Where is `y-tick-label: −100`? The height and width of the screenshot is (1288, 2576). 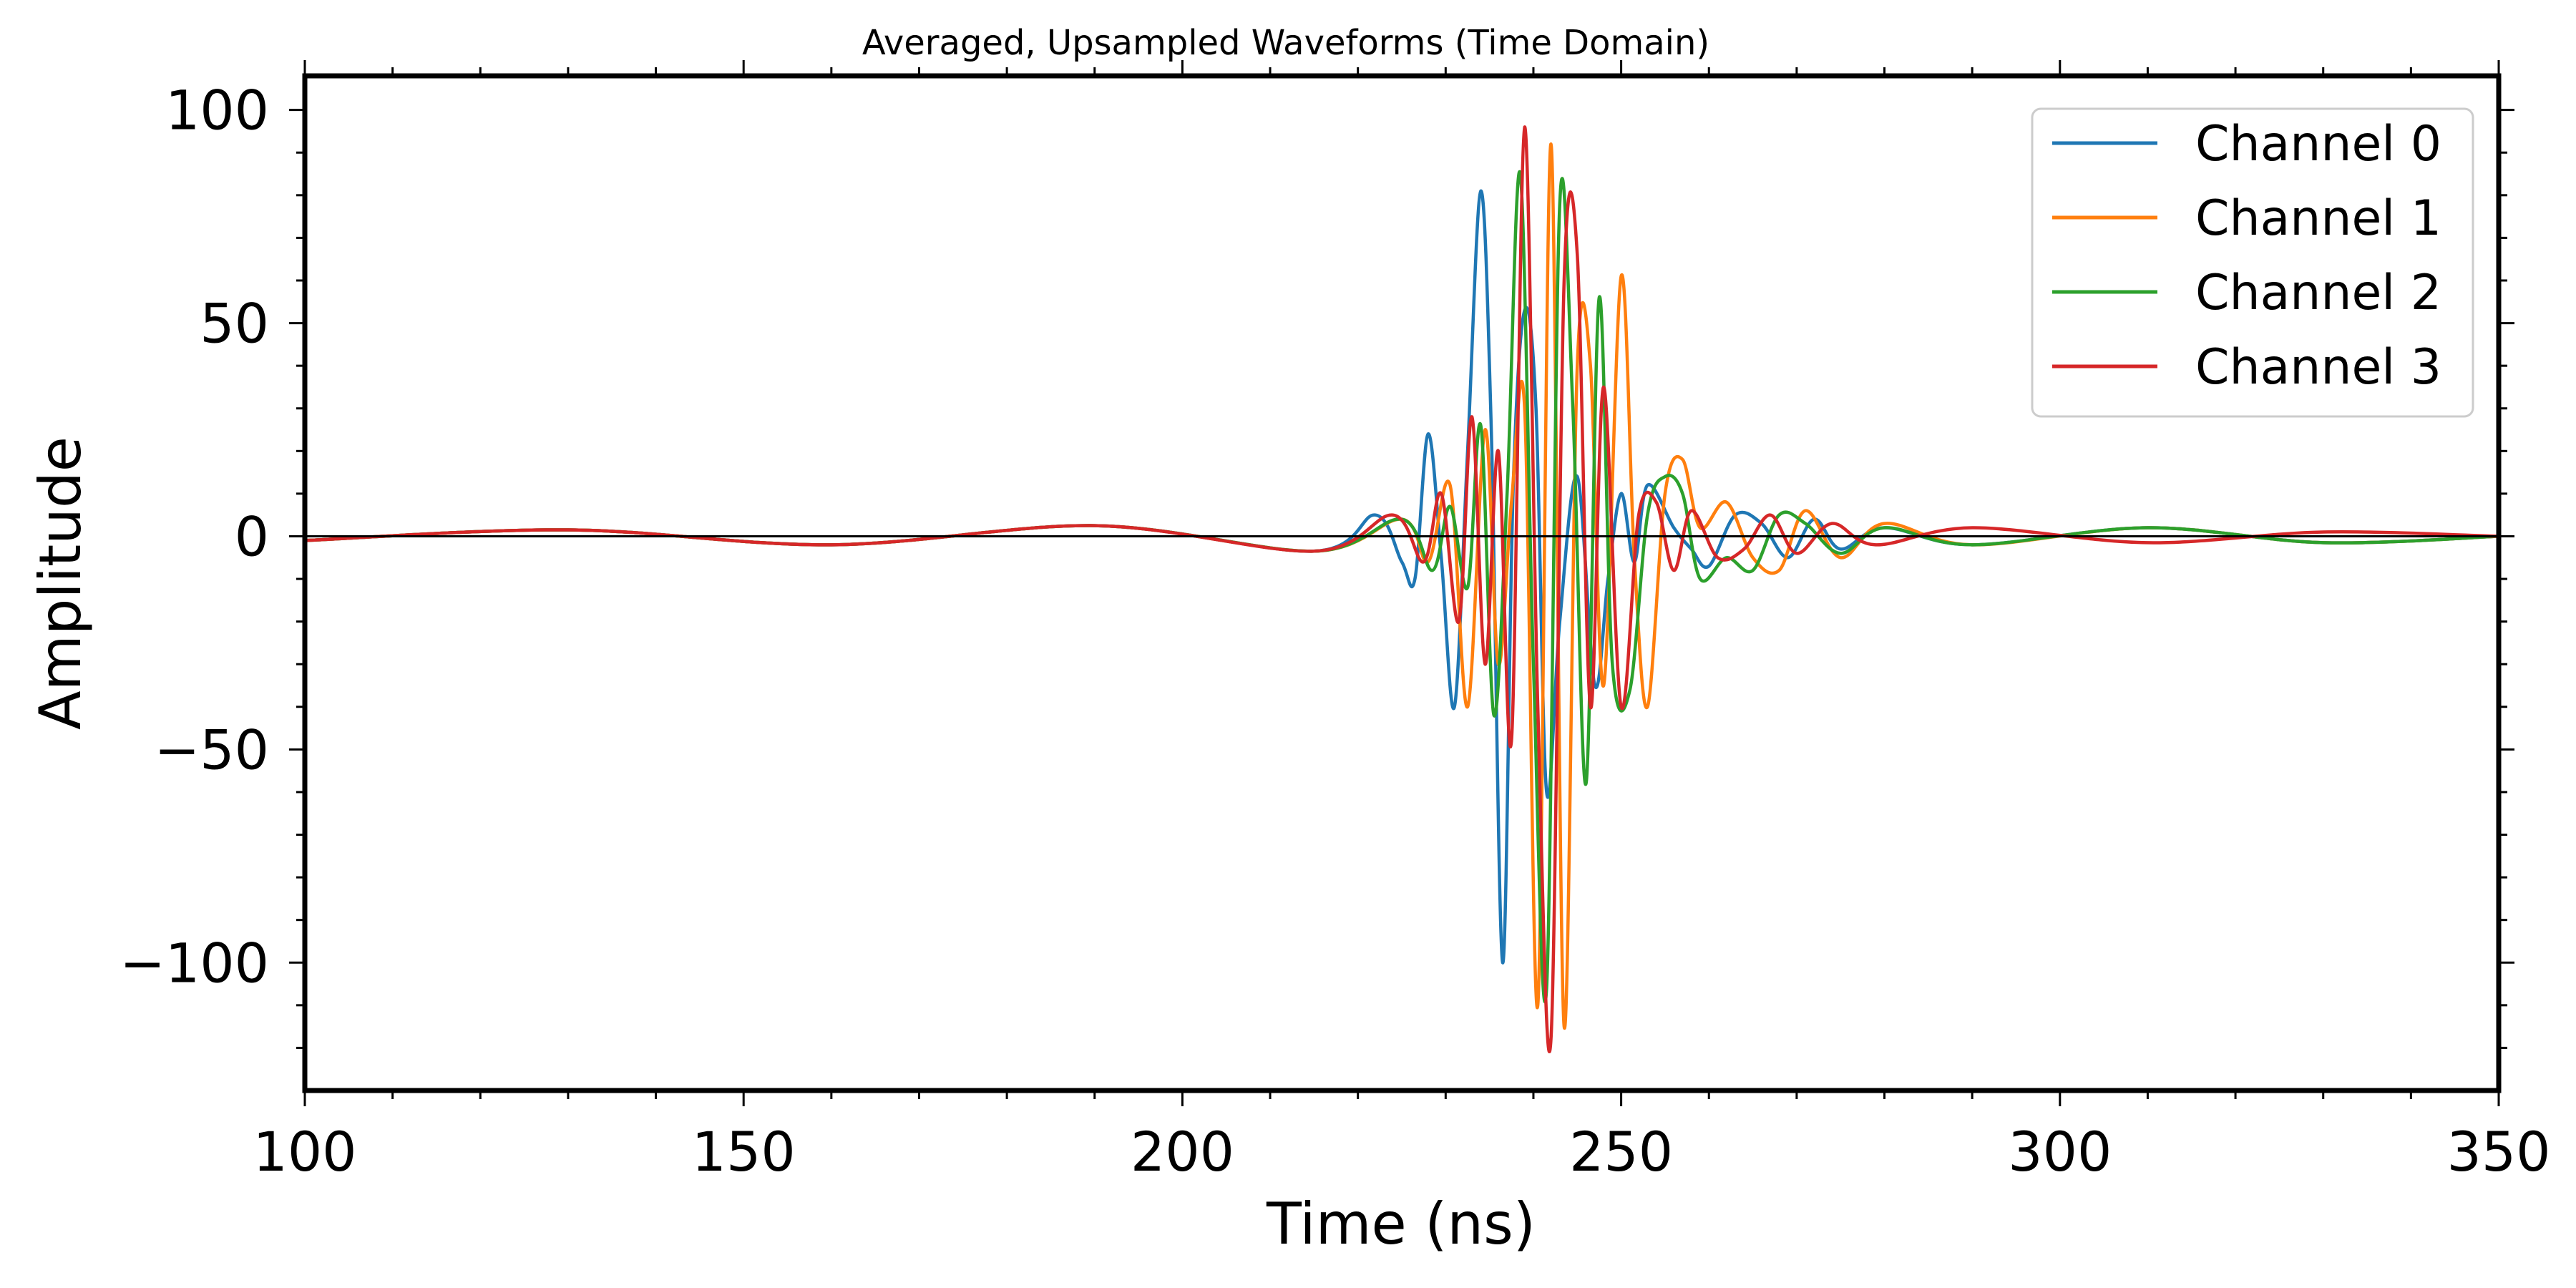 y-tick-label: −100 is located at coordinates (194, 963).